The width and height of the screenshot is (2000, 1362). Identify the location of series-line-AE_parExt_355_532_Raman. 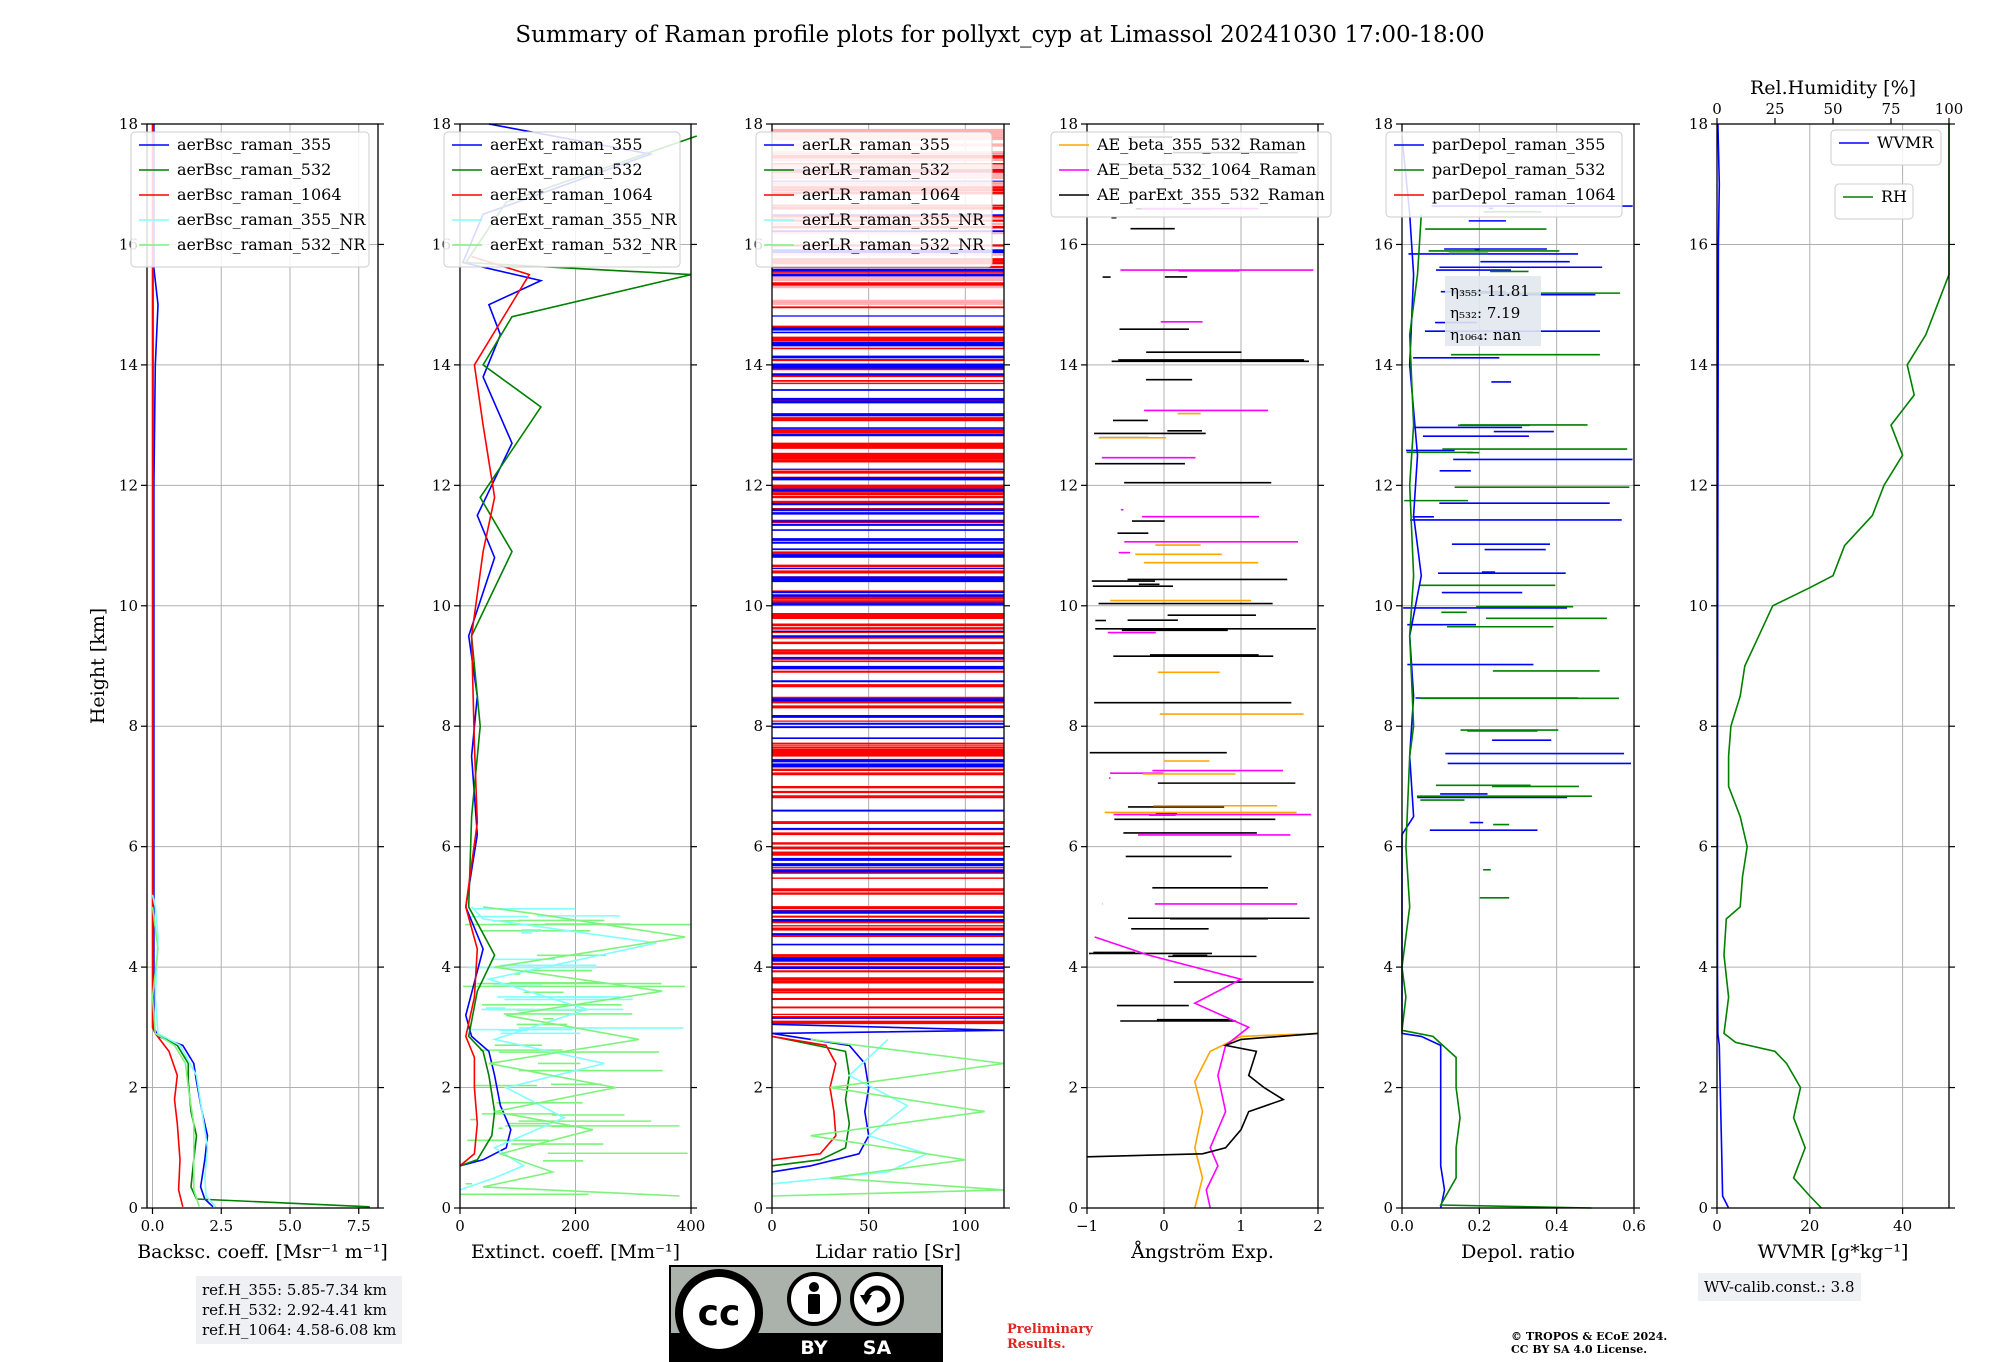
(1202, 1095).